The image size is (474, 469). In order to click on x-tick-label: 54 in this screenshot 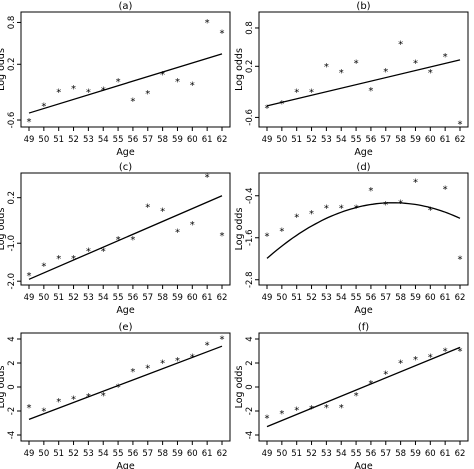, I will do `click(341, 454)`.